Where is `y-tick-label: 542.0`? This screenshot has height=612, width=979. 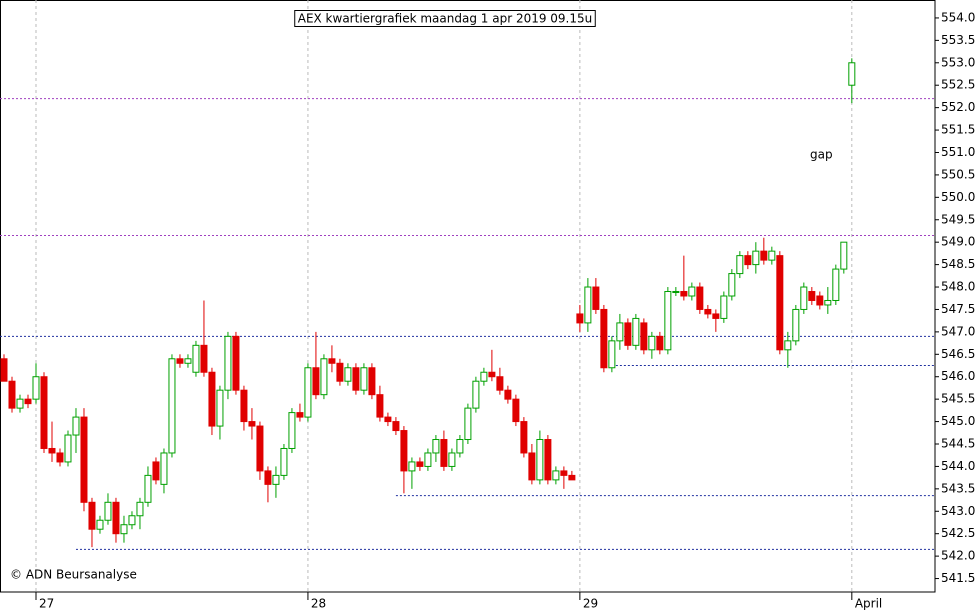 y-tick-label: 542.0 is located at coordinates (958, 556).